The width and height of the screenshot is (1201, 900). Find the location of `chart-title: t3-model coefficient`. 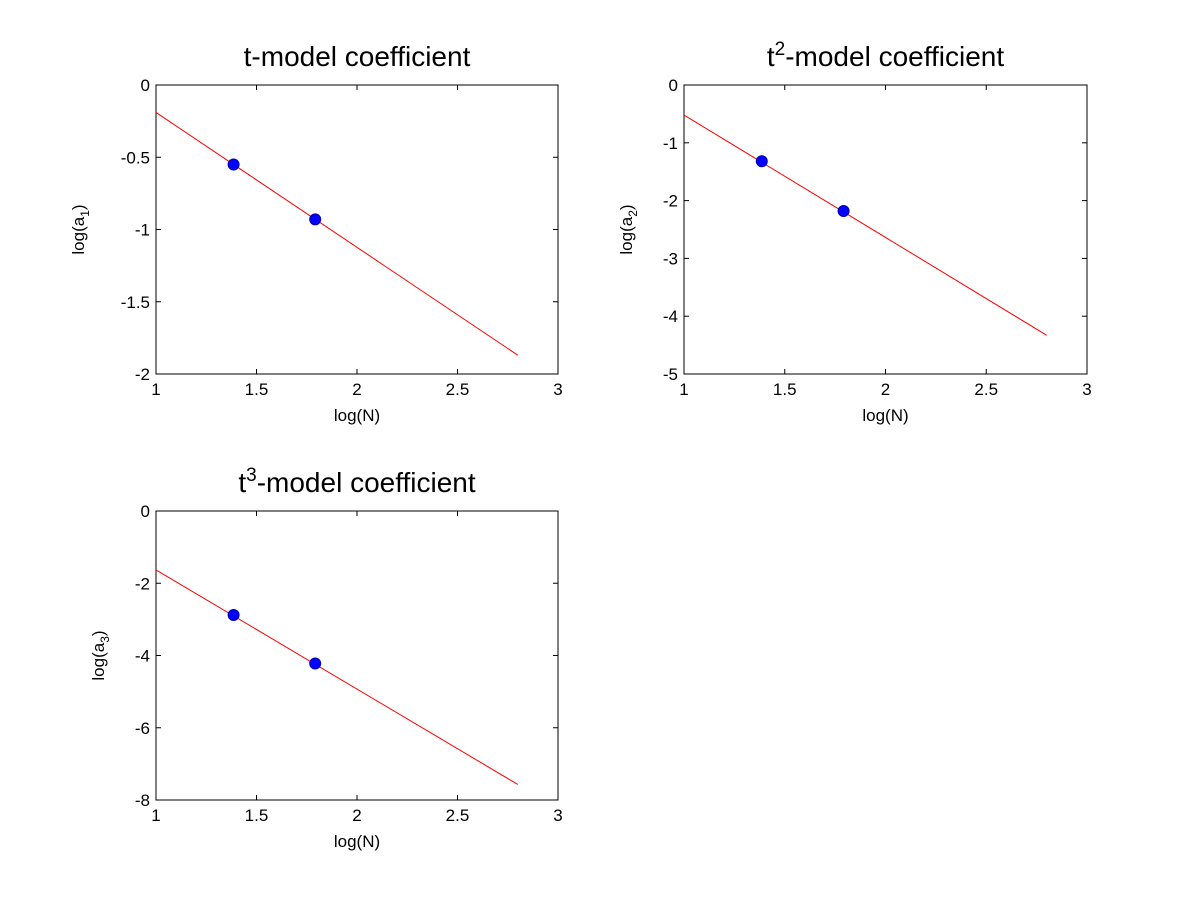

chart-title: t3-model coefficient is located at coordinates (357, 481).